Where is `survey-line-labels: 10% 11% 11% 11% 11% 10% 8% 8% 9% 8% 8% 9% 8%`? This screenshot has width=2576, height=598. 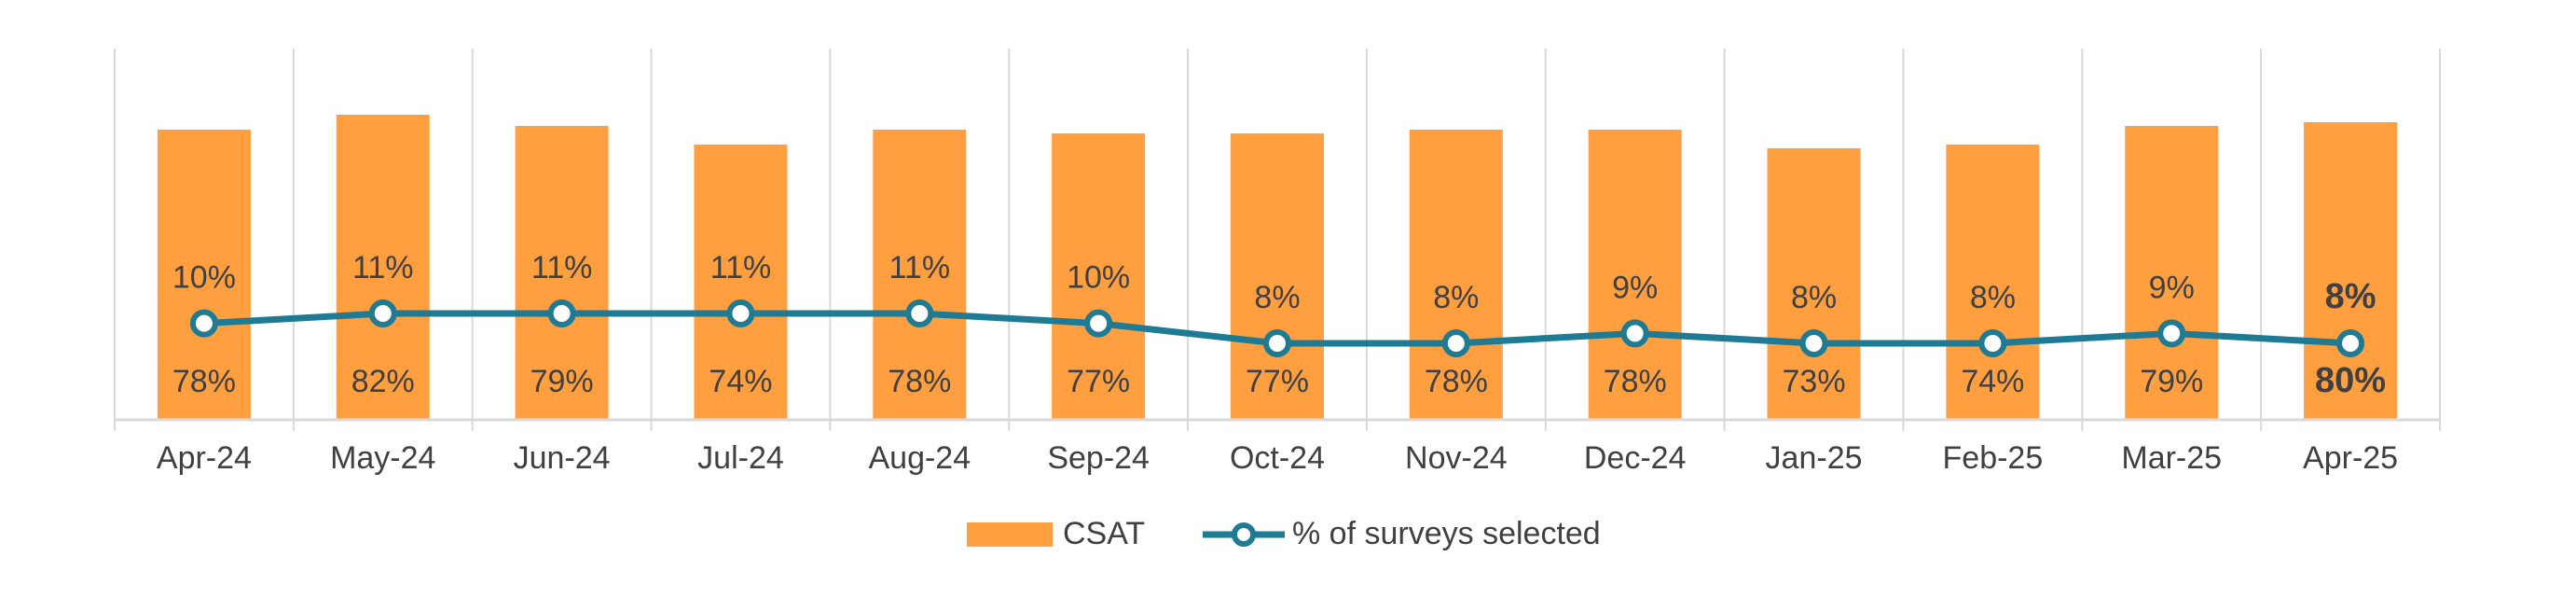
survey-line-labels: 10% 11% 11% 11% 11% 10% 8% 8% 9% 8% 8% 9% 8% is located at coordinates (1274, 283).